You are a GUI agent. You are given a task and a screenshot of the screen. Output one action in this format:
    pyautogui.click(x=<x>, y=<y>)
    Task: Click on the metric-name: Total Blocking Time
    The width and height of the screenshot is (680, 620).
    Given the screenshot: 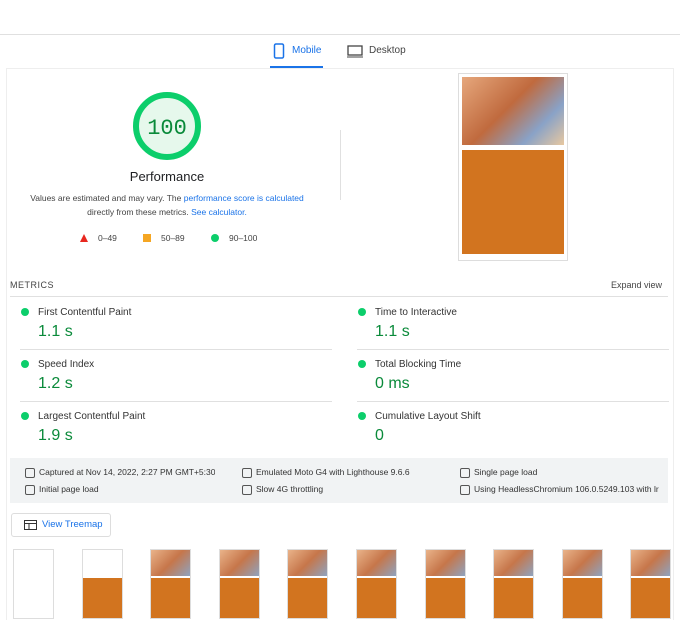 What is the action you would take?
    pyautogui.click(x=418, y=364)
    